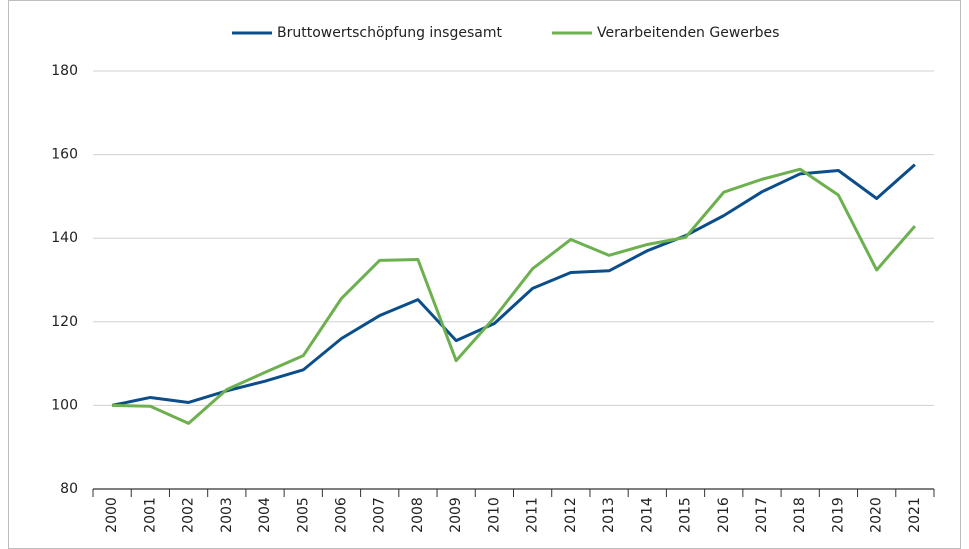 The image size is (969, 549). Describe the element at coordinates (456, 515) in the screenshot. I see `x-tick-label: 2009` at that location.